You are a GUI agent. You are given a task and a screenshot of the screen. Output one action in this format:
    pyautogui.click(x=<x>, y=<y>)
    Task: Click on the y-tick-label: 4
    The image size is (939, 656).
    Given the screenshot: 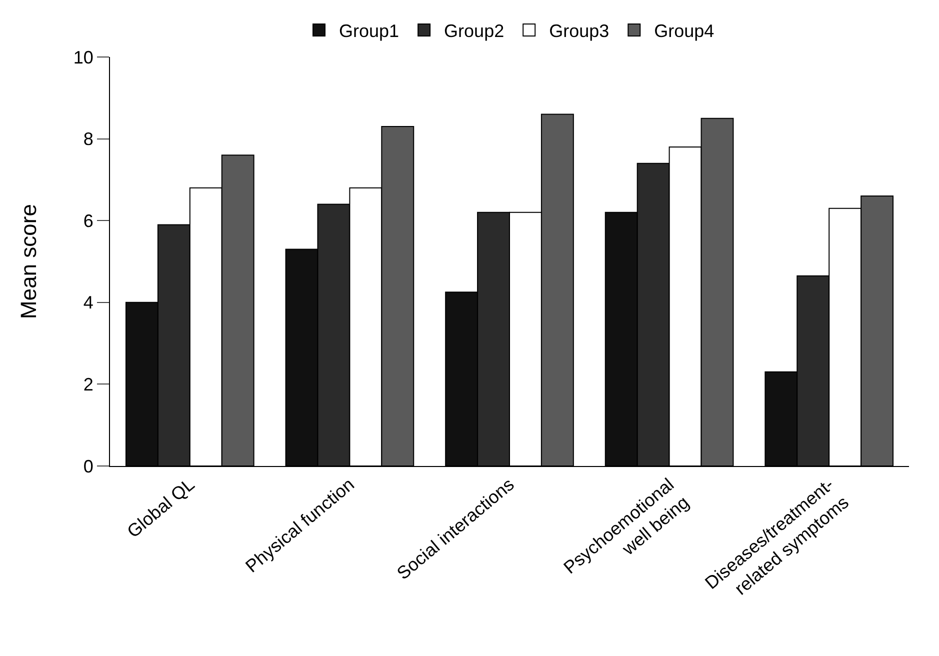 What is the action you would take?
    pyautogui.click(x=88, y=302)
    